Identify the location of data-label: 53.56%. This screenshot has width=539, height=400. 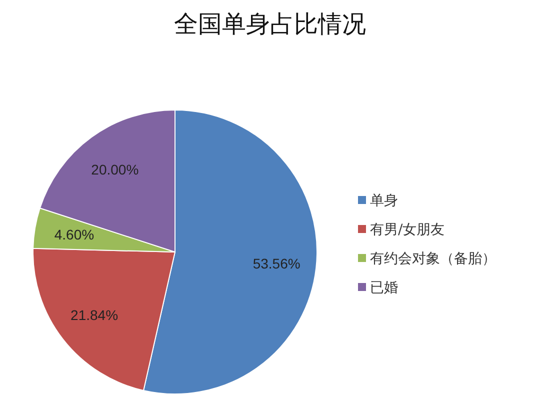
(276, 263).